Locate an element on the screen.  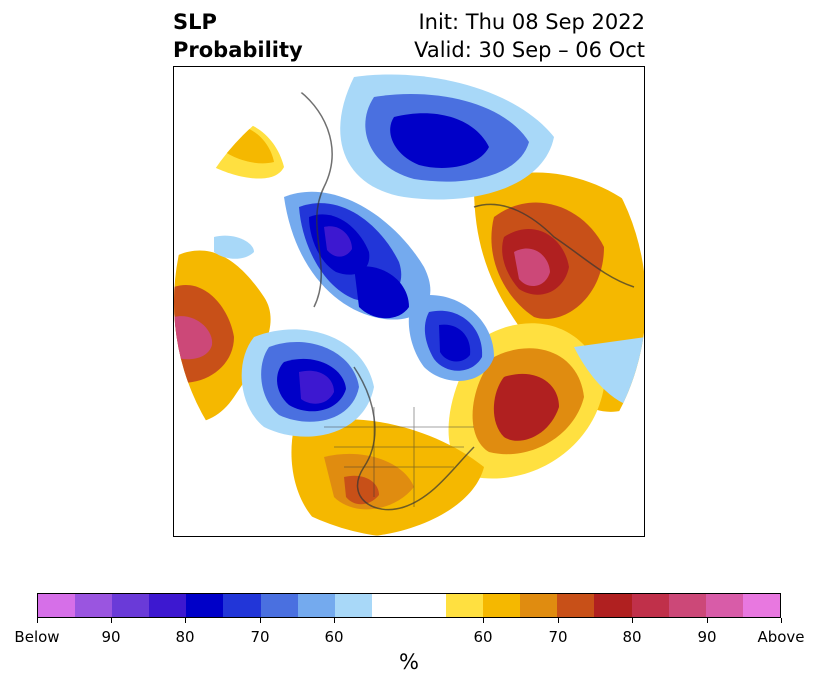
title-variable: SLP is located at coordinates (195, 22).